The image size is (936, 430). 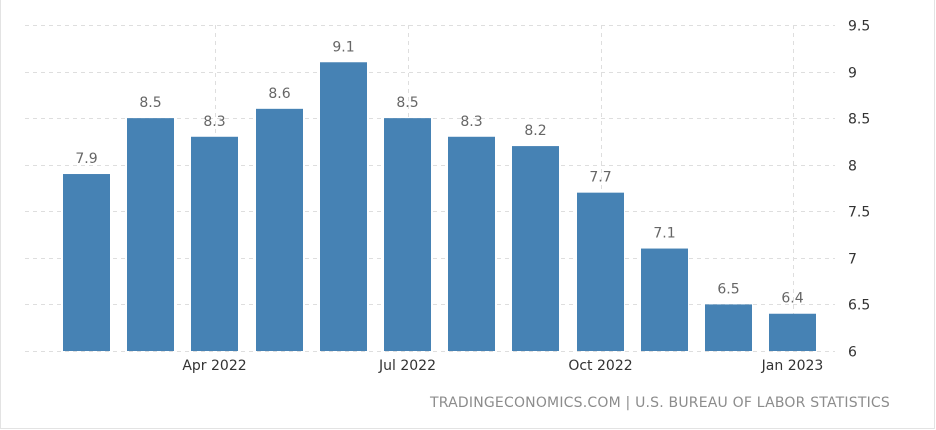 I want to click on data-label: 7.1, so click(x=664, y=234).